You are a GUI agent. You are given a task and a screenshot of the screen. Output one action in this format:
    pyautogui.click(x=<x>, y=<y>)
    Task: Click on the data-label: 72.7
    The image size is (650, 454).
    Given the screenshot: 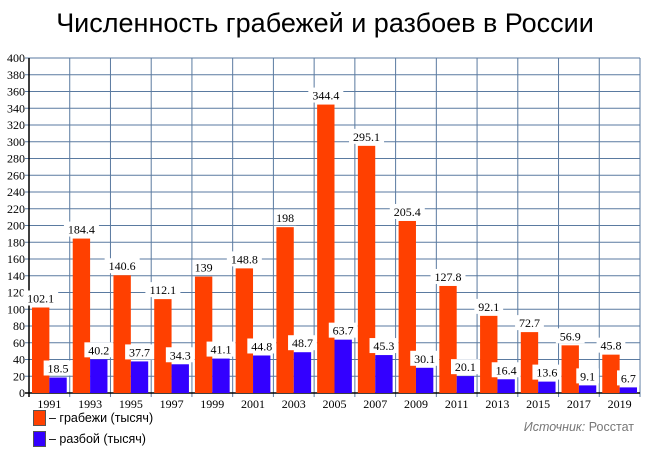 What is the action you would take?
    pyautogui.click(x=529, y=323)
    